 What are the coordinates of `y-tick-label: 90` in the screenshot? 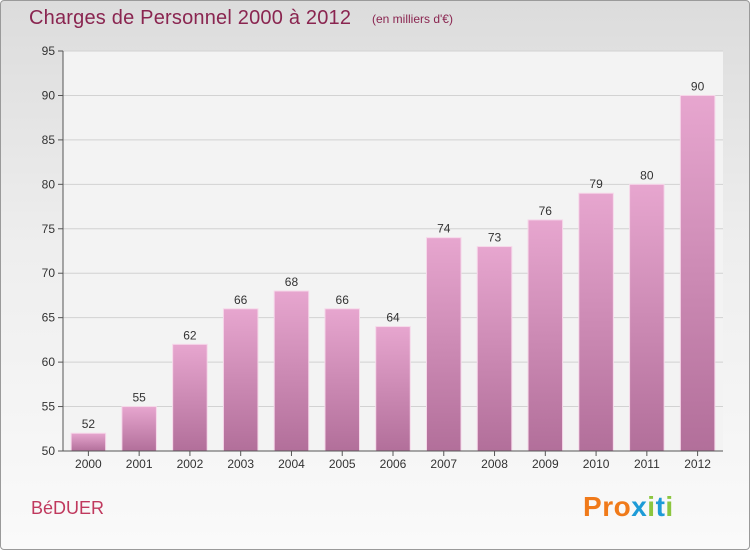 It's located at (49, 95).